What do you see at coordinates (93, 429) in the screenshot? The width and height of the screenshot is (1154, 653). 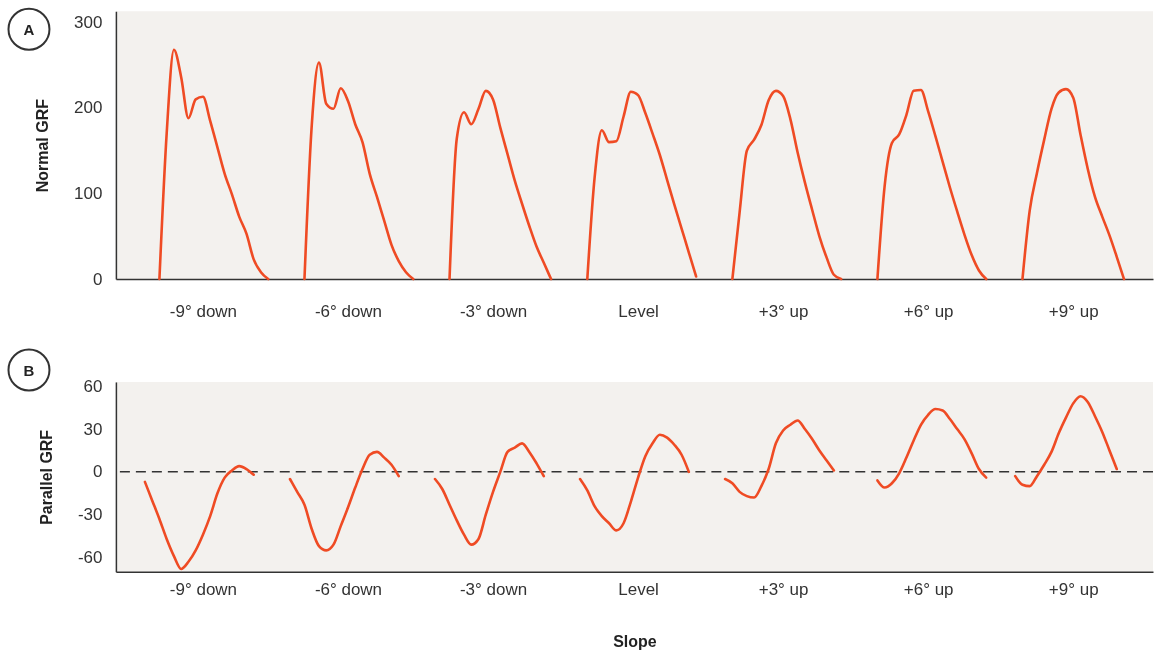 I see `y-tick-label: 30` at bounding box center [93, 429].